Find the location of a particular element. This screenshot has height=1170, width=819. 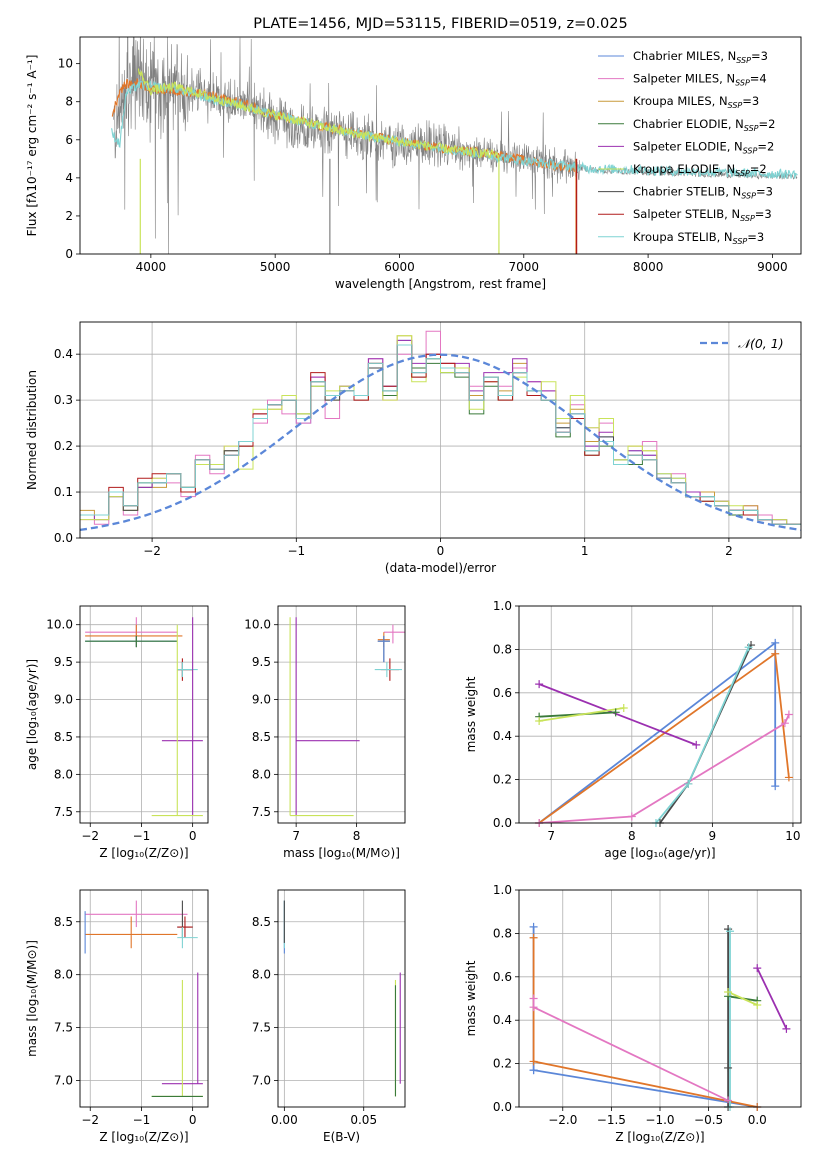

legend-label-main: Salpeter MILES, N is located at coordinates (684, 79).